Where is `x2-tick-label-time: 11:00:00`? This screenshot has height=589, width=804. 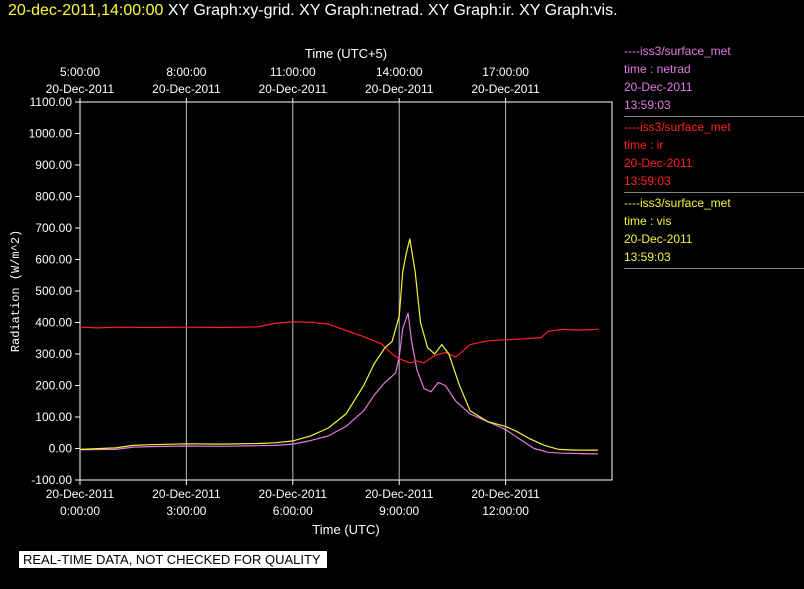
x2-tick-label-time: 11:00:00 is located at coordinates (293, 72).